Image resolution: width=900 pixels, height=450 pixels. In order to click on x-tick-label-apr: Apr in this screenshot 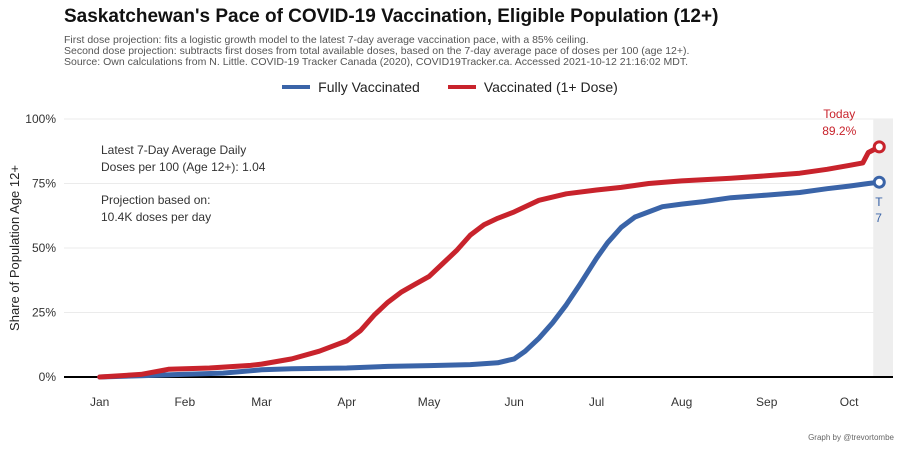, I will do `click(346, 402)`.